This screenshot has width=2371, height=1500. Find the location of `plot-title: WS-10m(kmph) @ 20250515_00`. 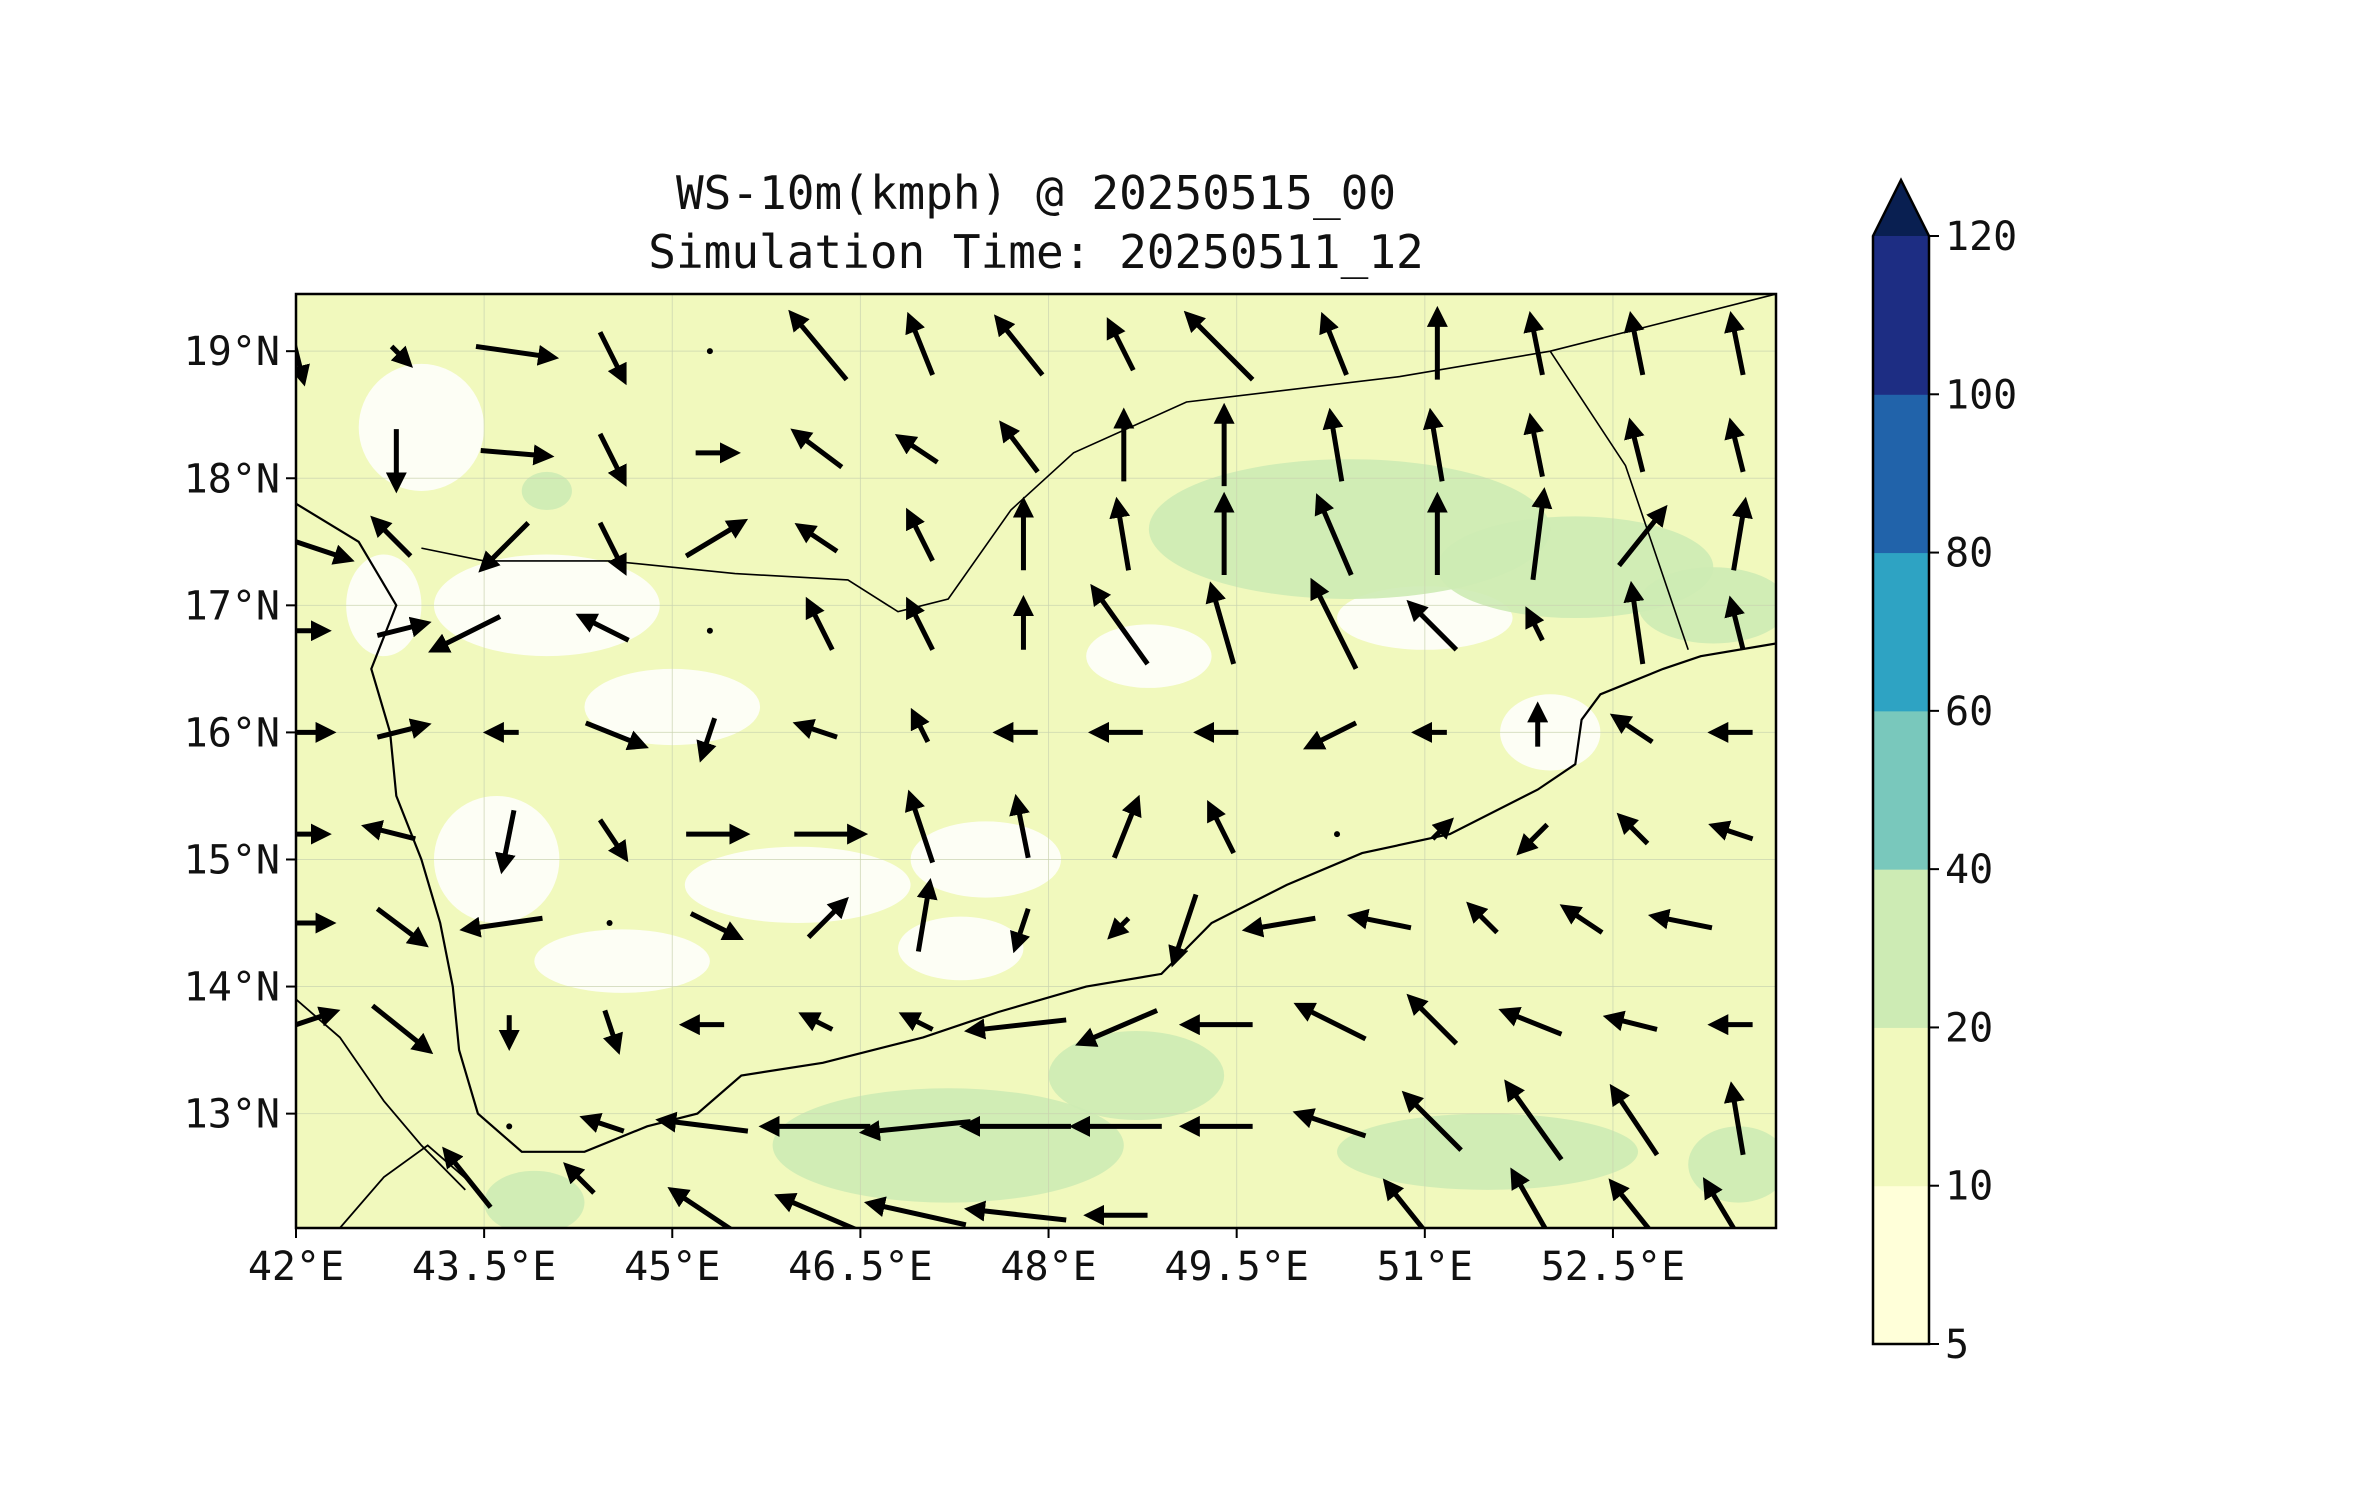

plot-title: WS-10m(kmph) @ 20250515_00 is located at coordinates (1036, 193).